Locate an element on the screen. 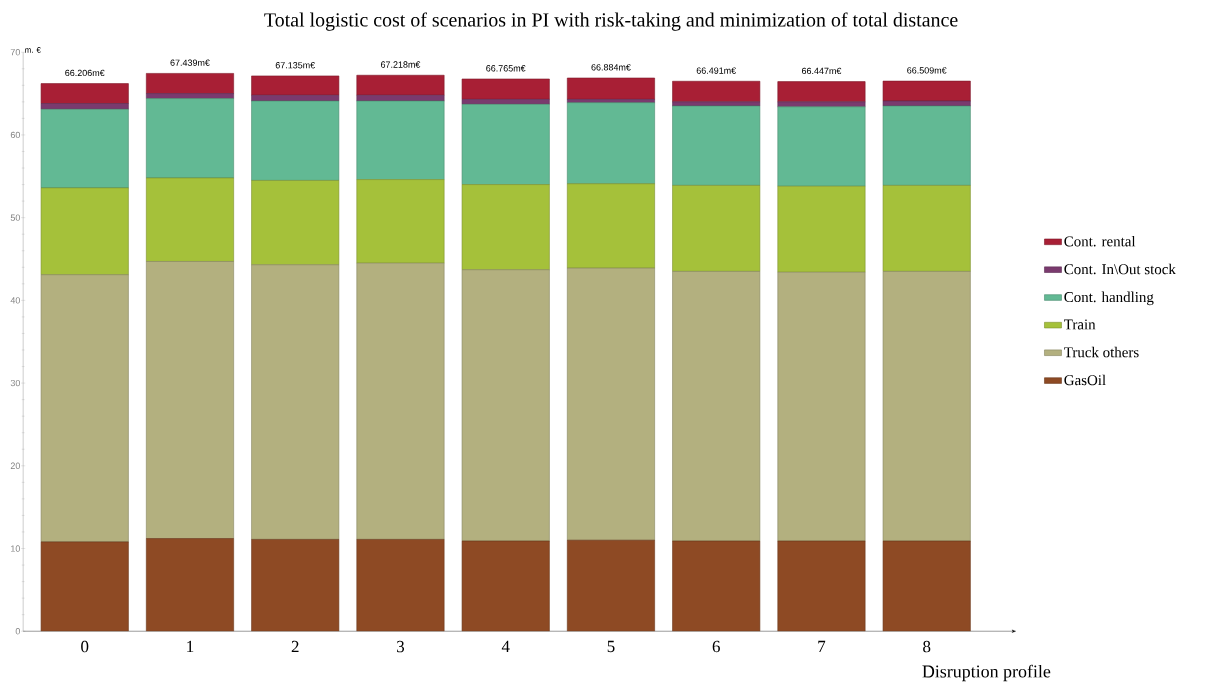 The height and width of the screenshot is (685, 1227). y-tick-label: 60 is located at coordinates (15, 135).